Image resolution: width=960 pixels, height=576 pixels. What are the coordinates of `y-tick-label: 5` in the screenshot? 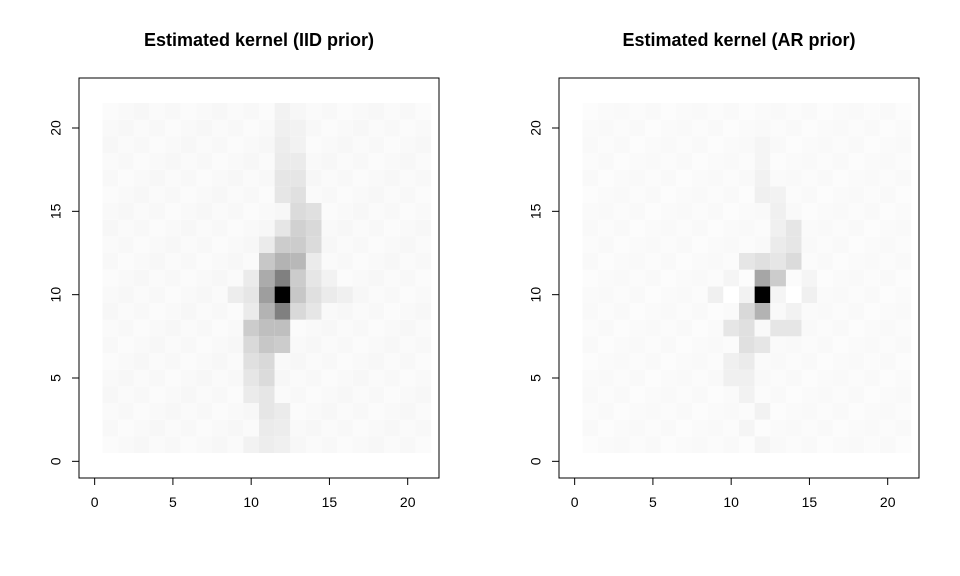 It's located at (536, 378).